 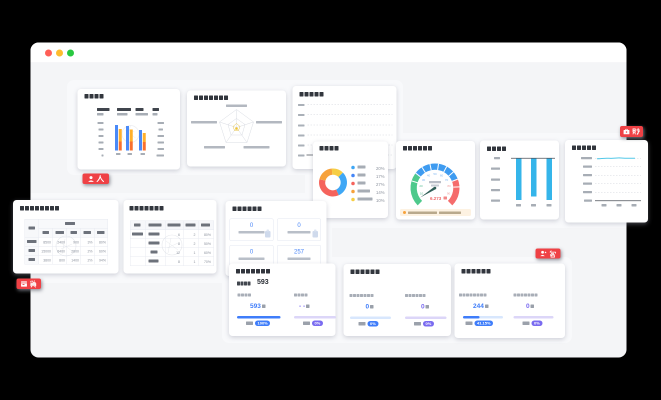 What do you see at coordinates (102, 261) in the screenshot?
I see `svg-text: 94%` at bounding box center [102, 261].